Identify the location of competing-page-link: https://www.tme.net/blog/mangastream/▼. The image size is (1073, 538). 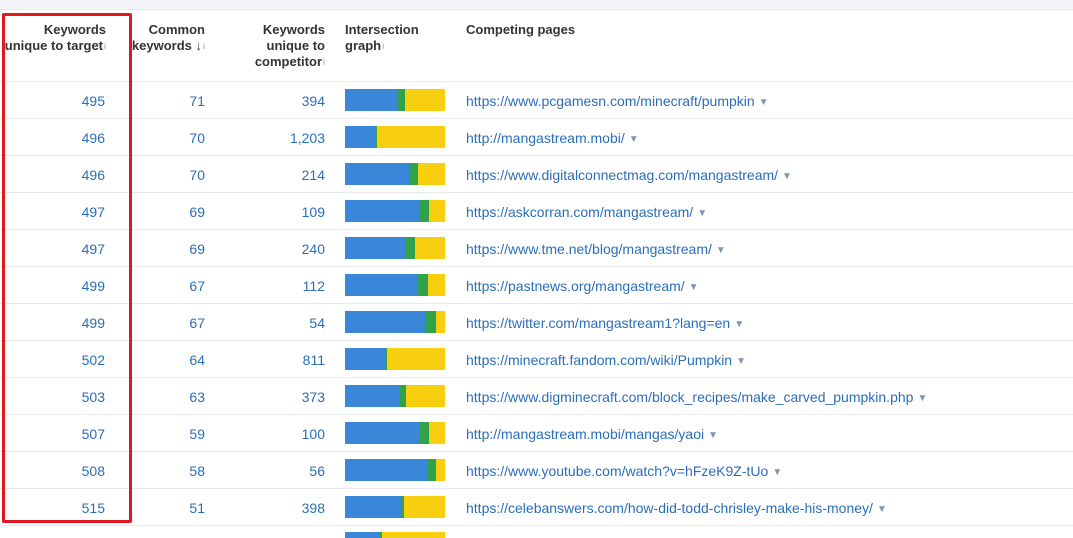
(596, 250).